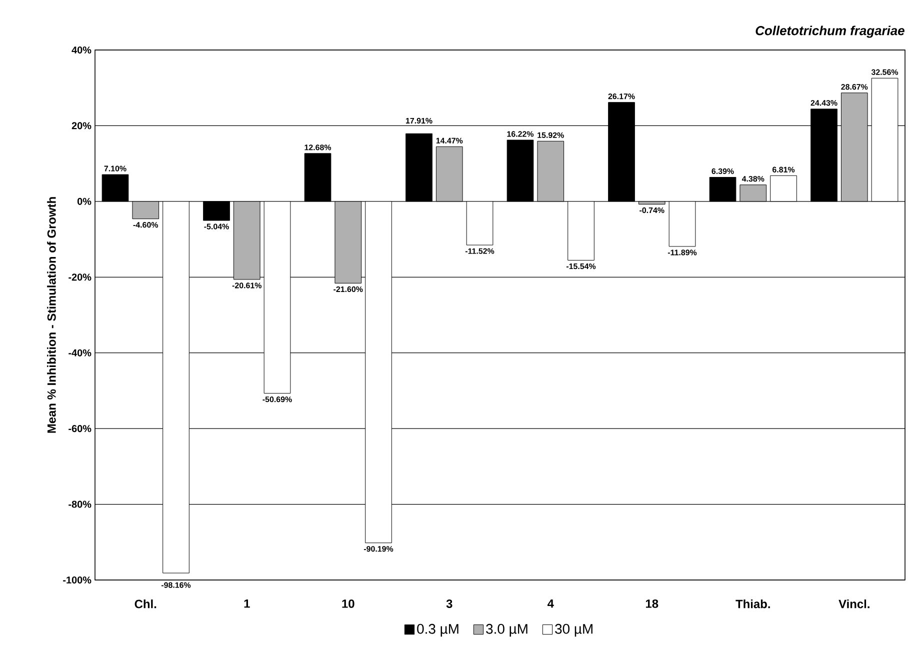  Describe the element at coordinates (84, 201) in the screenshot. I see `y-tick-label: 0%` at that location.